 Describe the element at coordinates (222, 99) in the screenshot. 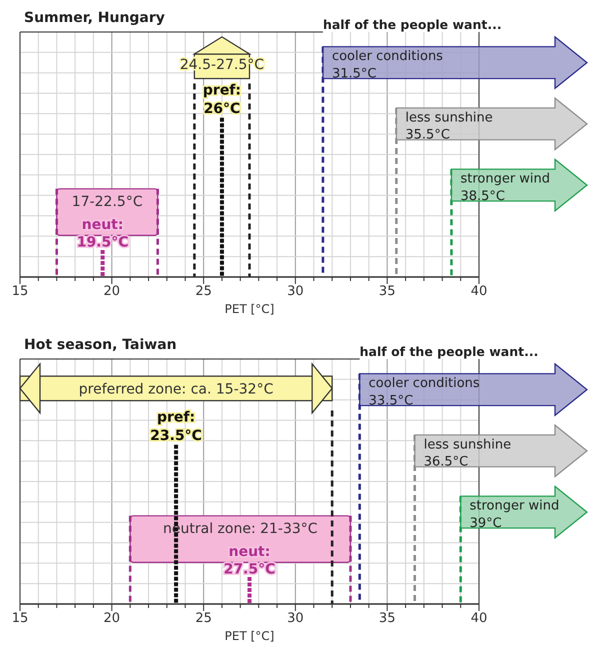

I see `ref-line-label: pref: 26°C` at that location.